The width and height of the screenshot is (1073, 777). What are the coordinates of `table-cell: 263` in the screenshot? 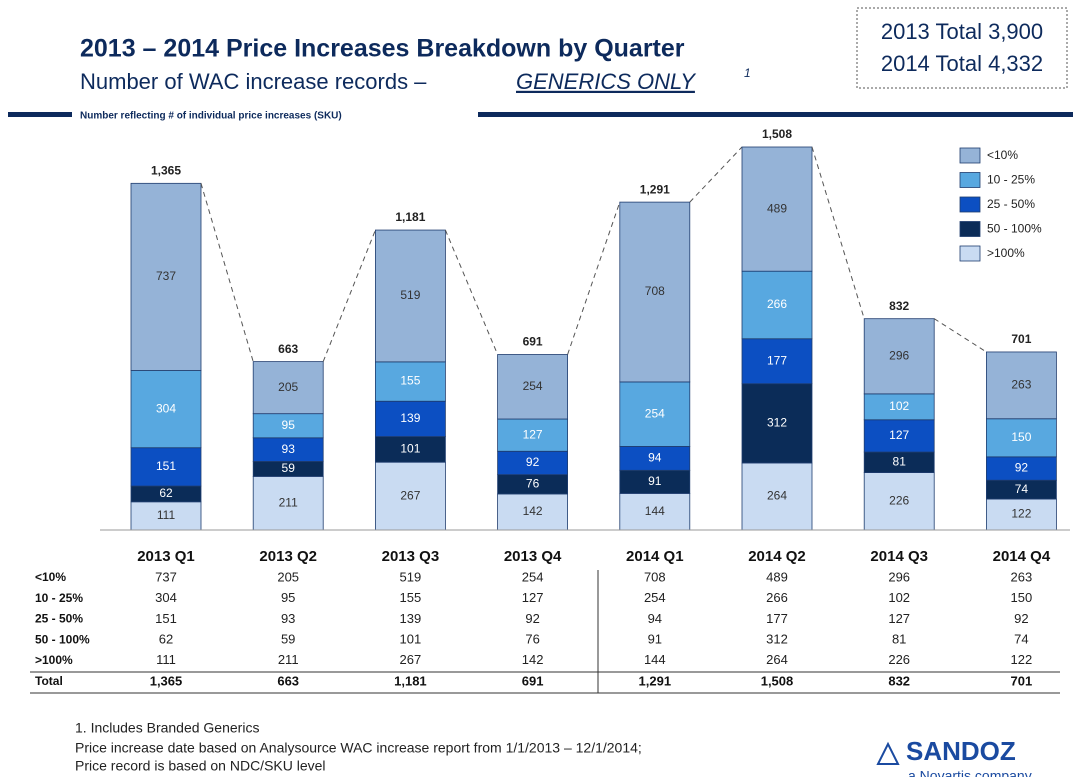 It's located at (1022, 576).